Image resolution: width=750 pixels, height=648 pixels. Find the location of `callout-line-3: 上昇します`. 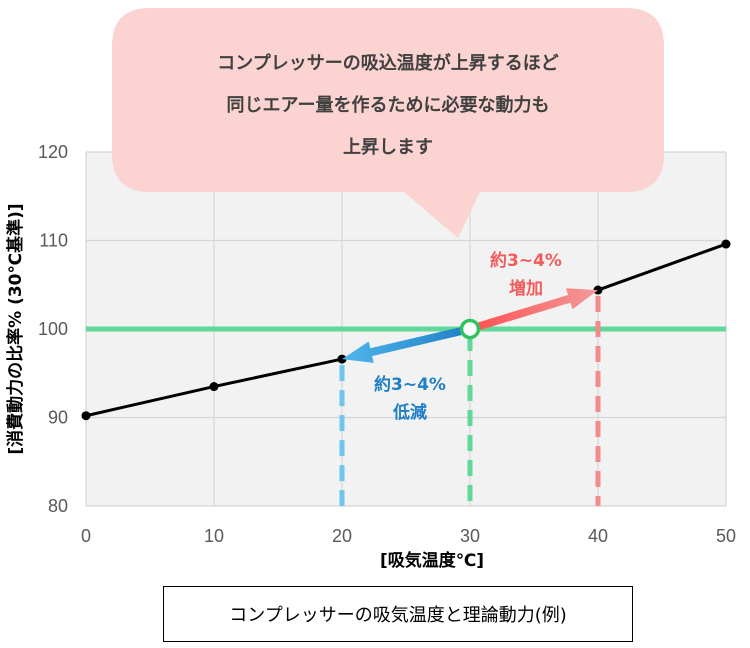

callout-line-3: 上昇します is located at coordinates (388, 147).